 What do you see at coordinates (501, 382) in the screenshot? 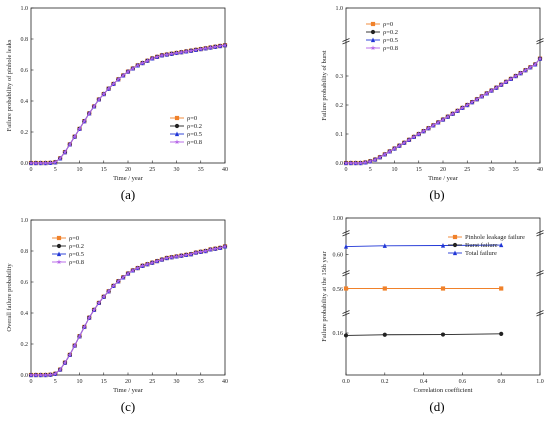
I see `x-tick-label: 0.8` at bounding box center [501, 382].